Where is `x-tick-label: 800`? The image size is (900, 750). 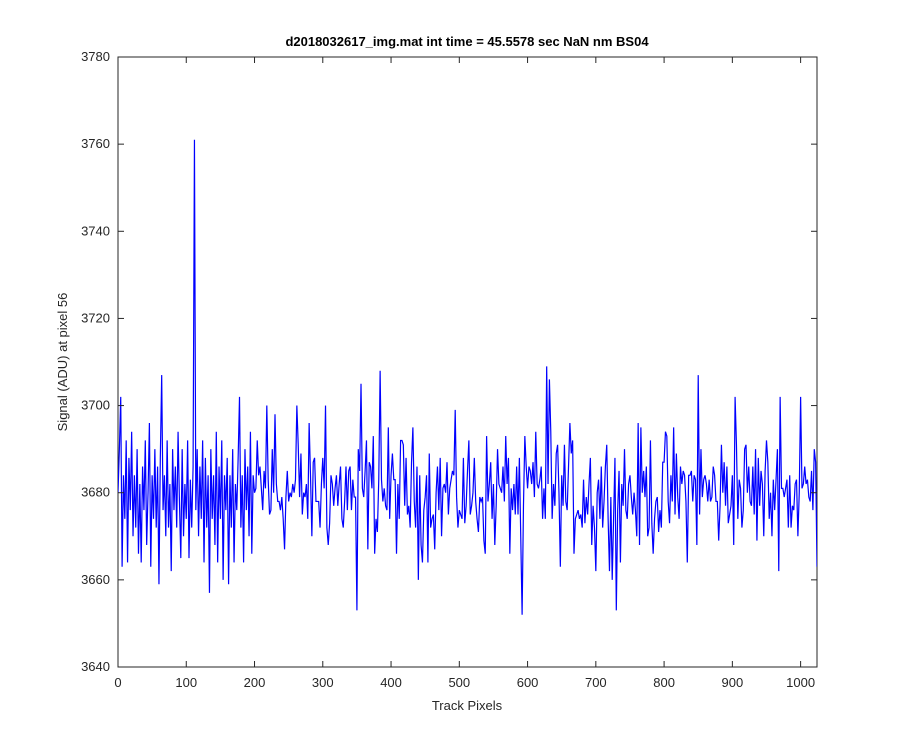 x-tick-label: 800 is located at coordinates (664, 682).